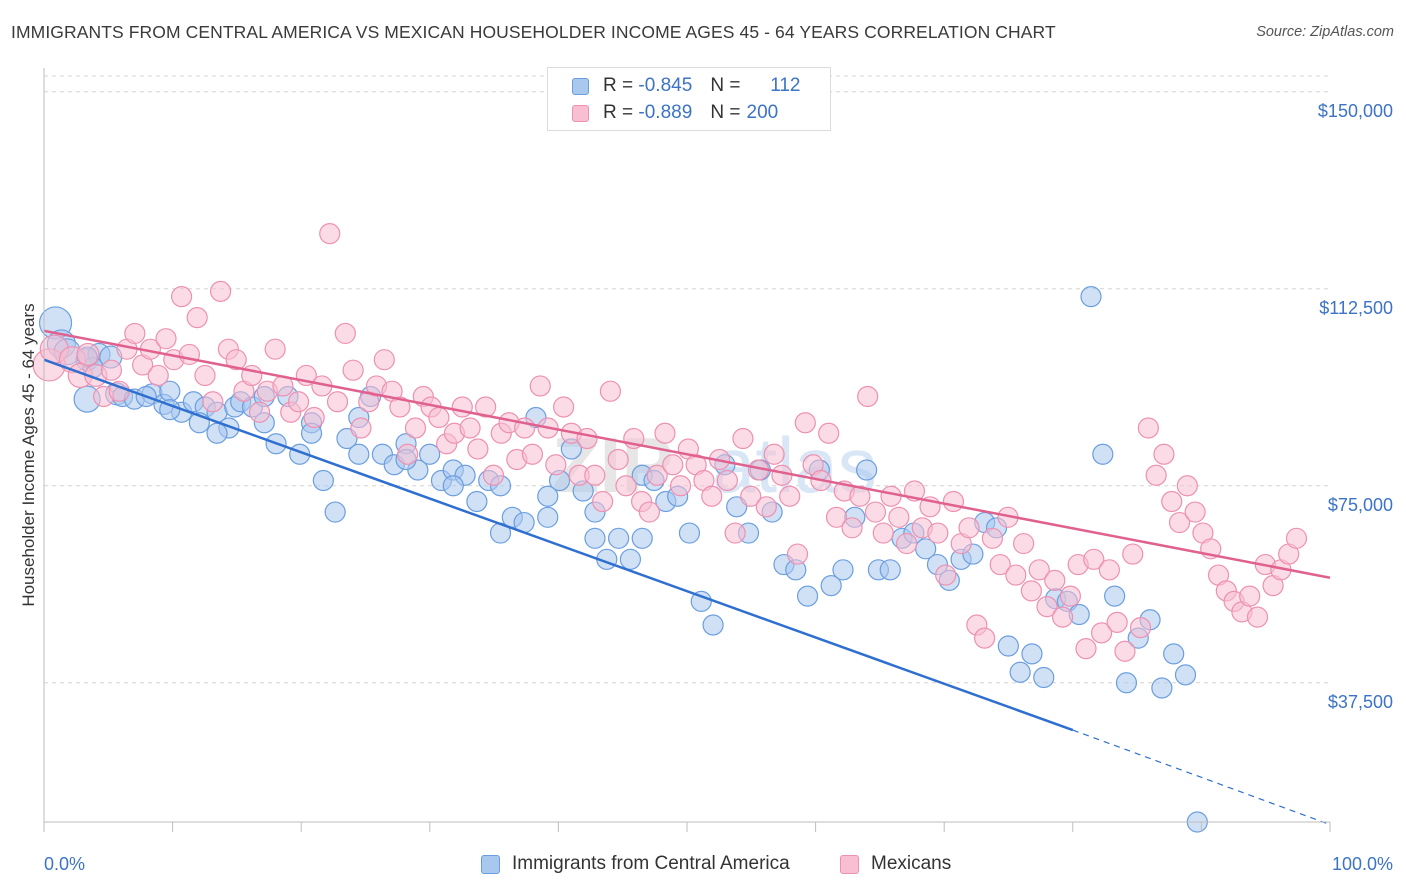 This screenshot has height=892, width=1406. Describe the element at coordinates (689, 113) in the screenshot. I see `legend-row-mexicans: R = -0.889 N = 200` at that location.